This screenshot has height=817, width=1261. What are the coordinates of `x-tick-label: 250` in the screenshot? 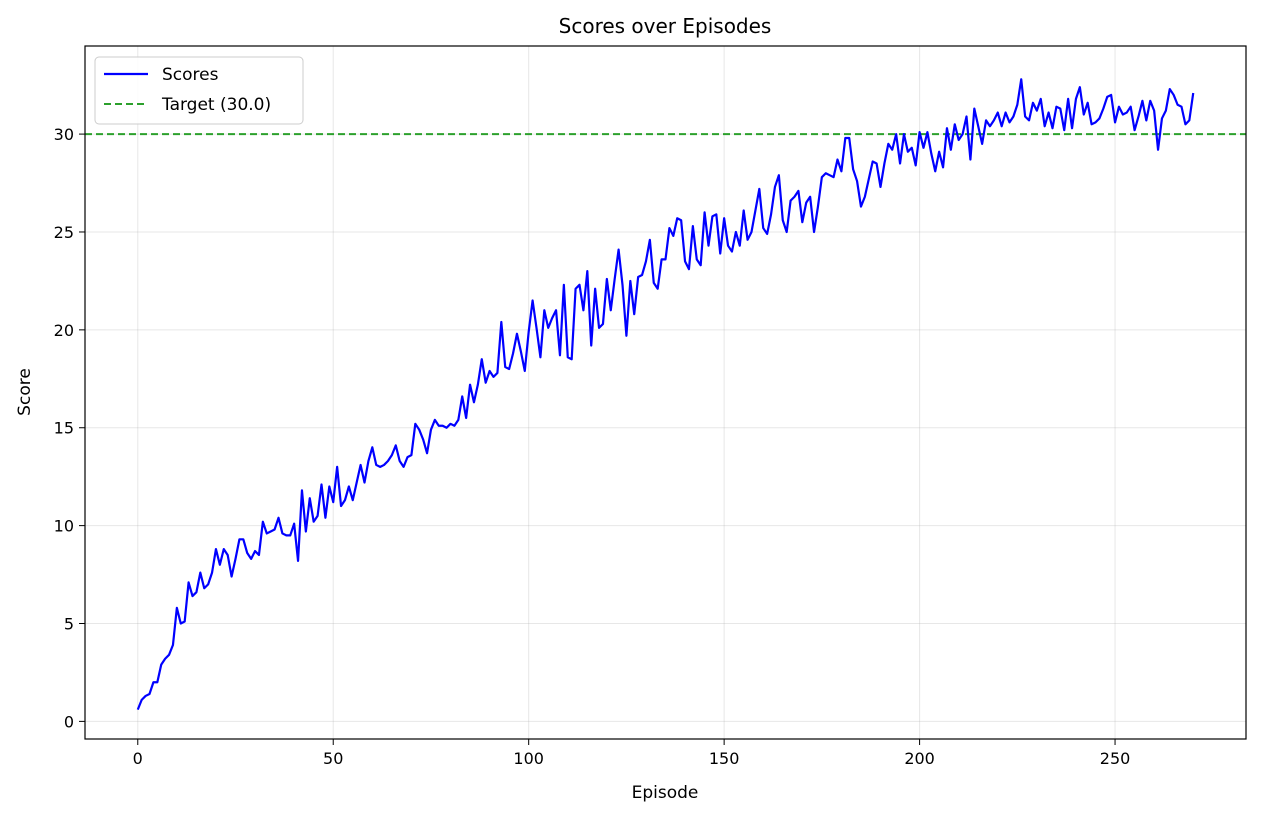 It's located at (1115, 758).